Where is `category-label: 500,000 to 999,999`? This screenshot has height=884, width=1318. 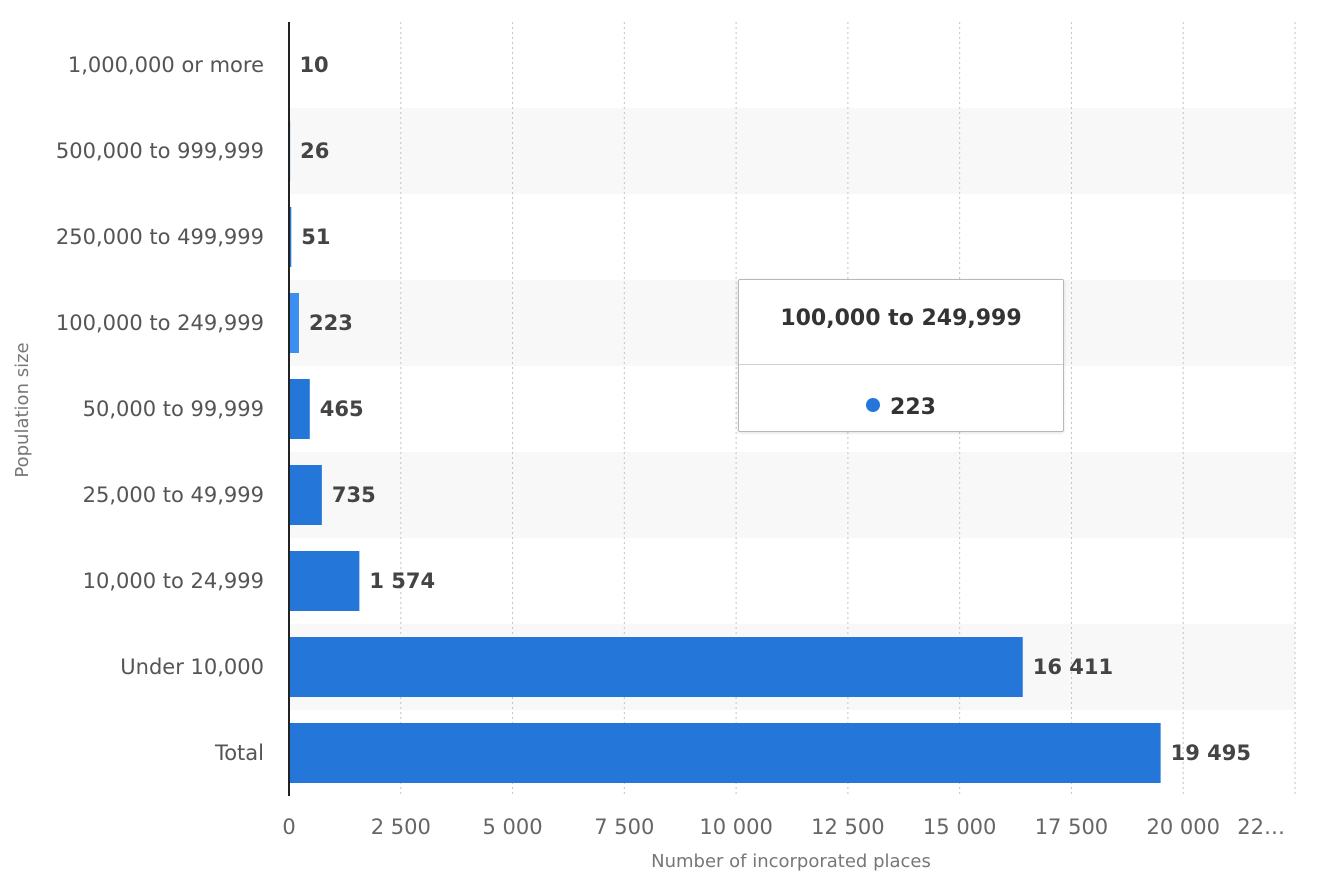
category-label: 500,000 to 999,999 is located at coordinates (160, 151).